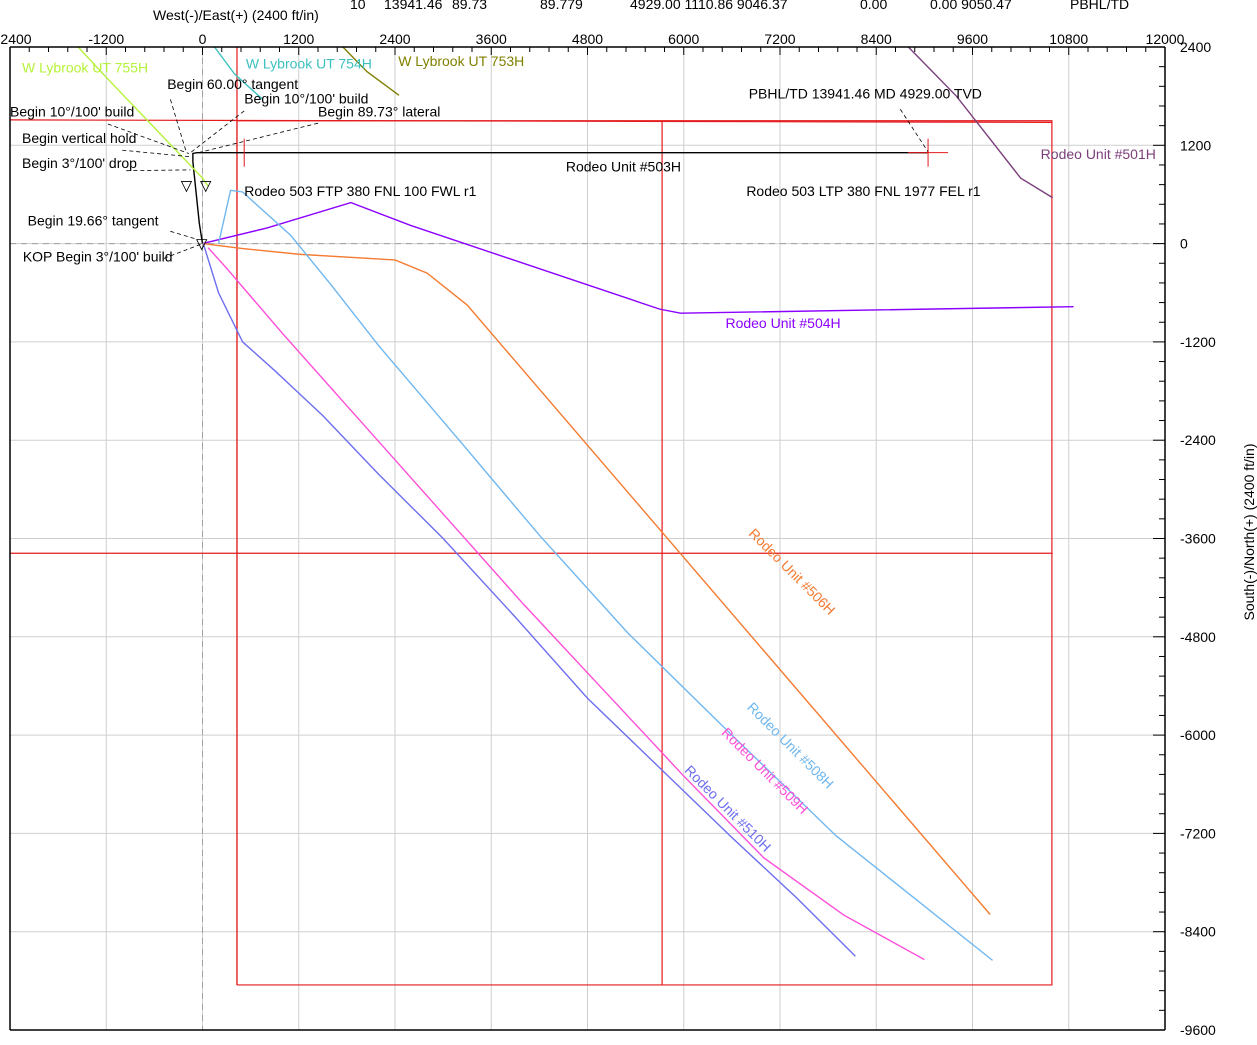  I want to click on well-label: Rodeo Unit #506H, so click(792, 571).